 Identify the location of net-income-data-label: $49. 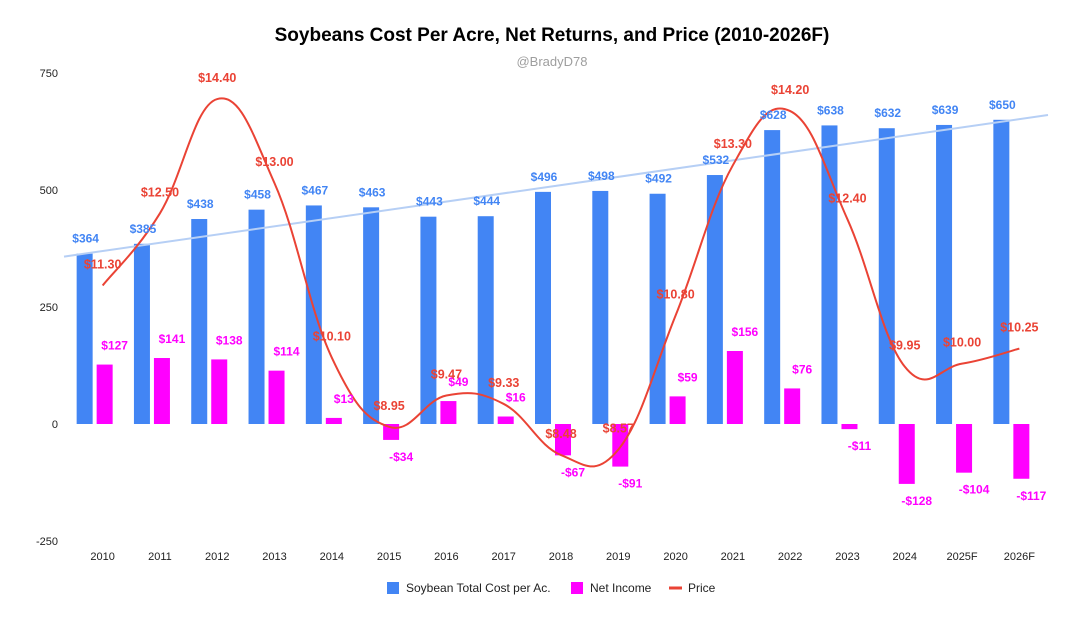
(458, 382).